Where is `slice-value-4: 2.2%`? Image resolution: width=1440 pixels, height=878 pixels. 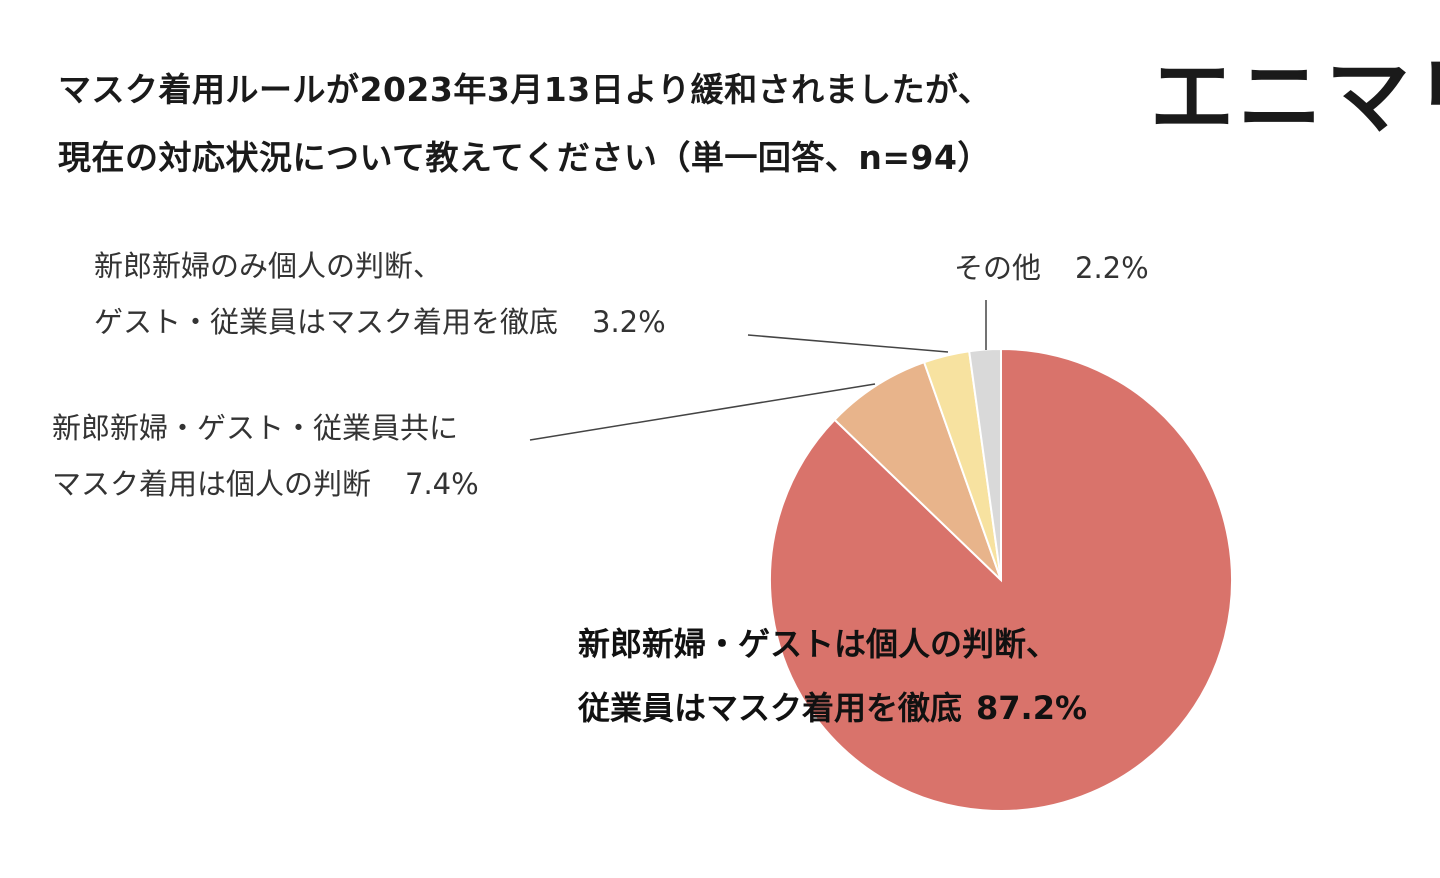 slice-value-4: 2.2% is located at coordinates (1112, 268).